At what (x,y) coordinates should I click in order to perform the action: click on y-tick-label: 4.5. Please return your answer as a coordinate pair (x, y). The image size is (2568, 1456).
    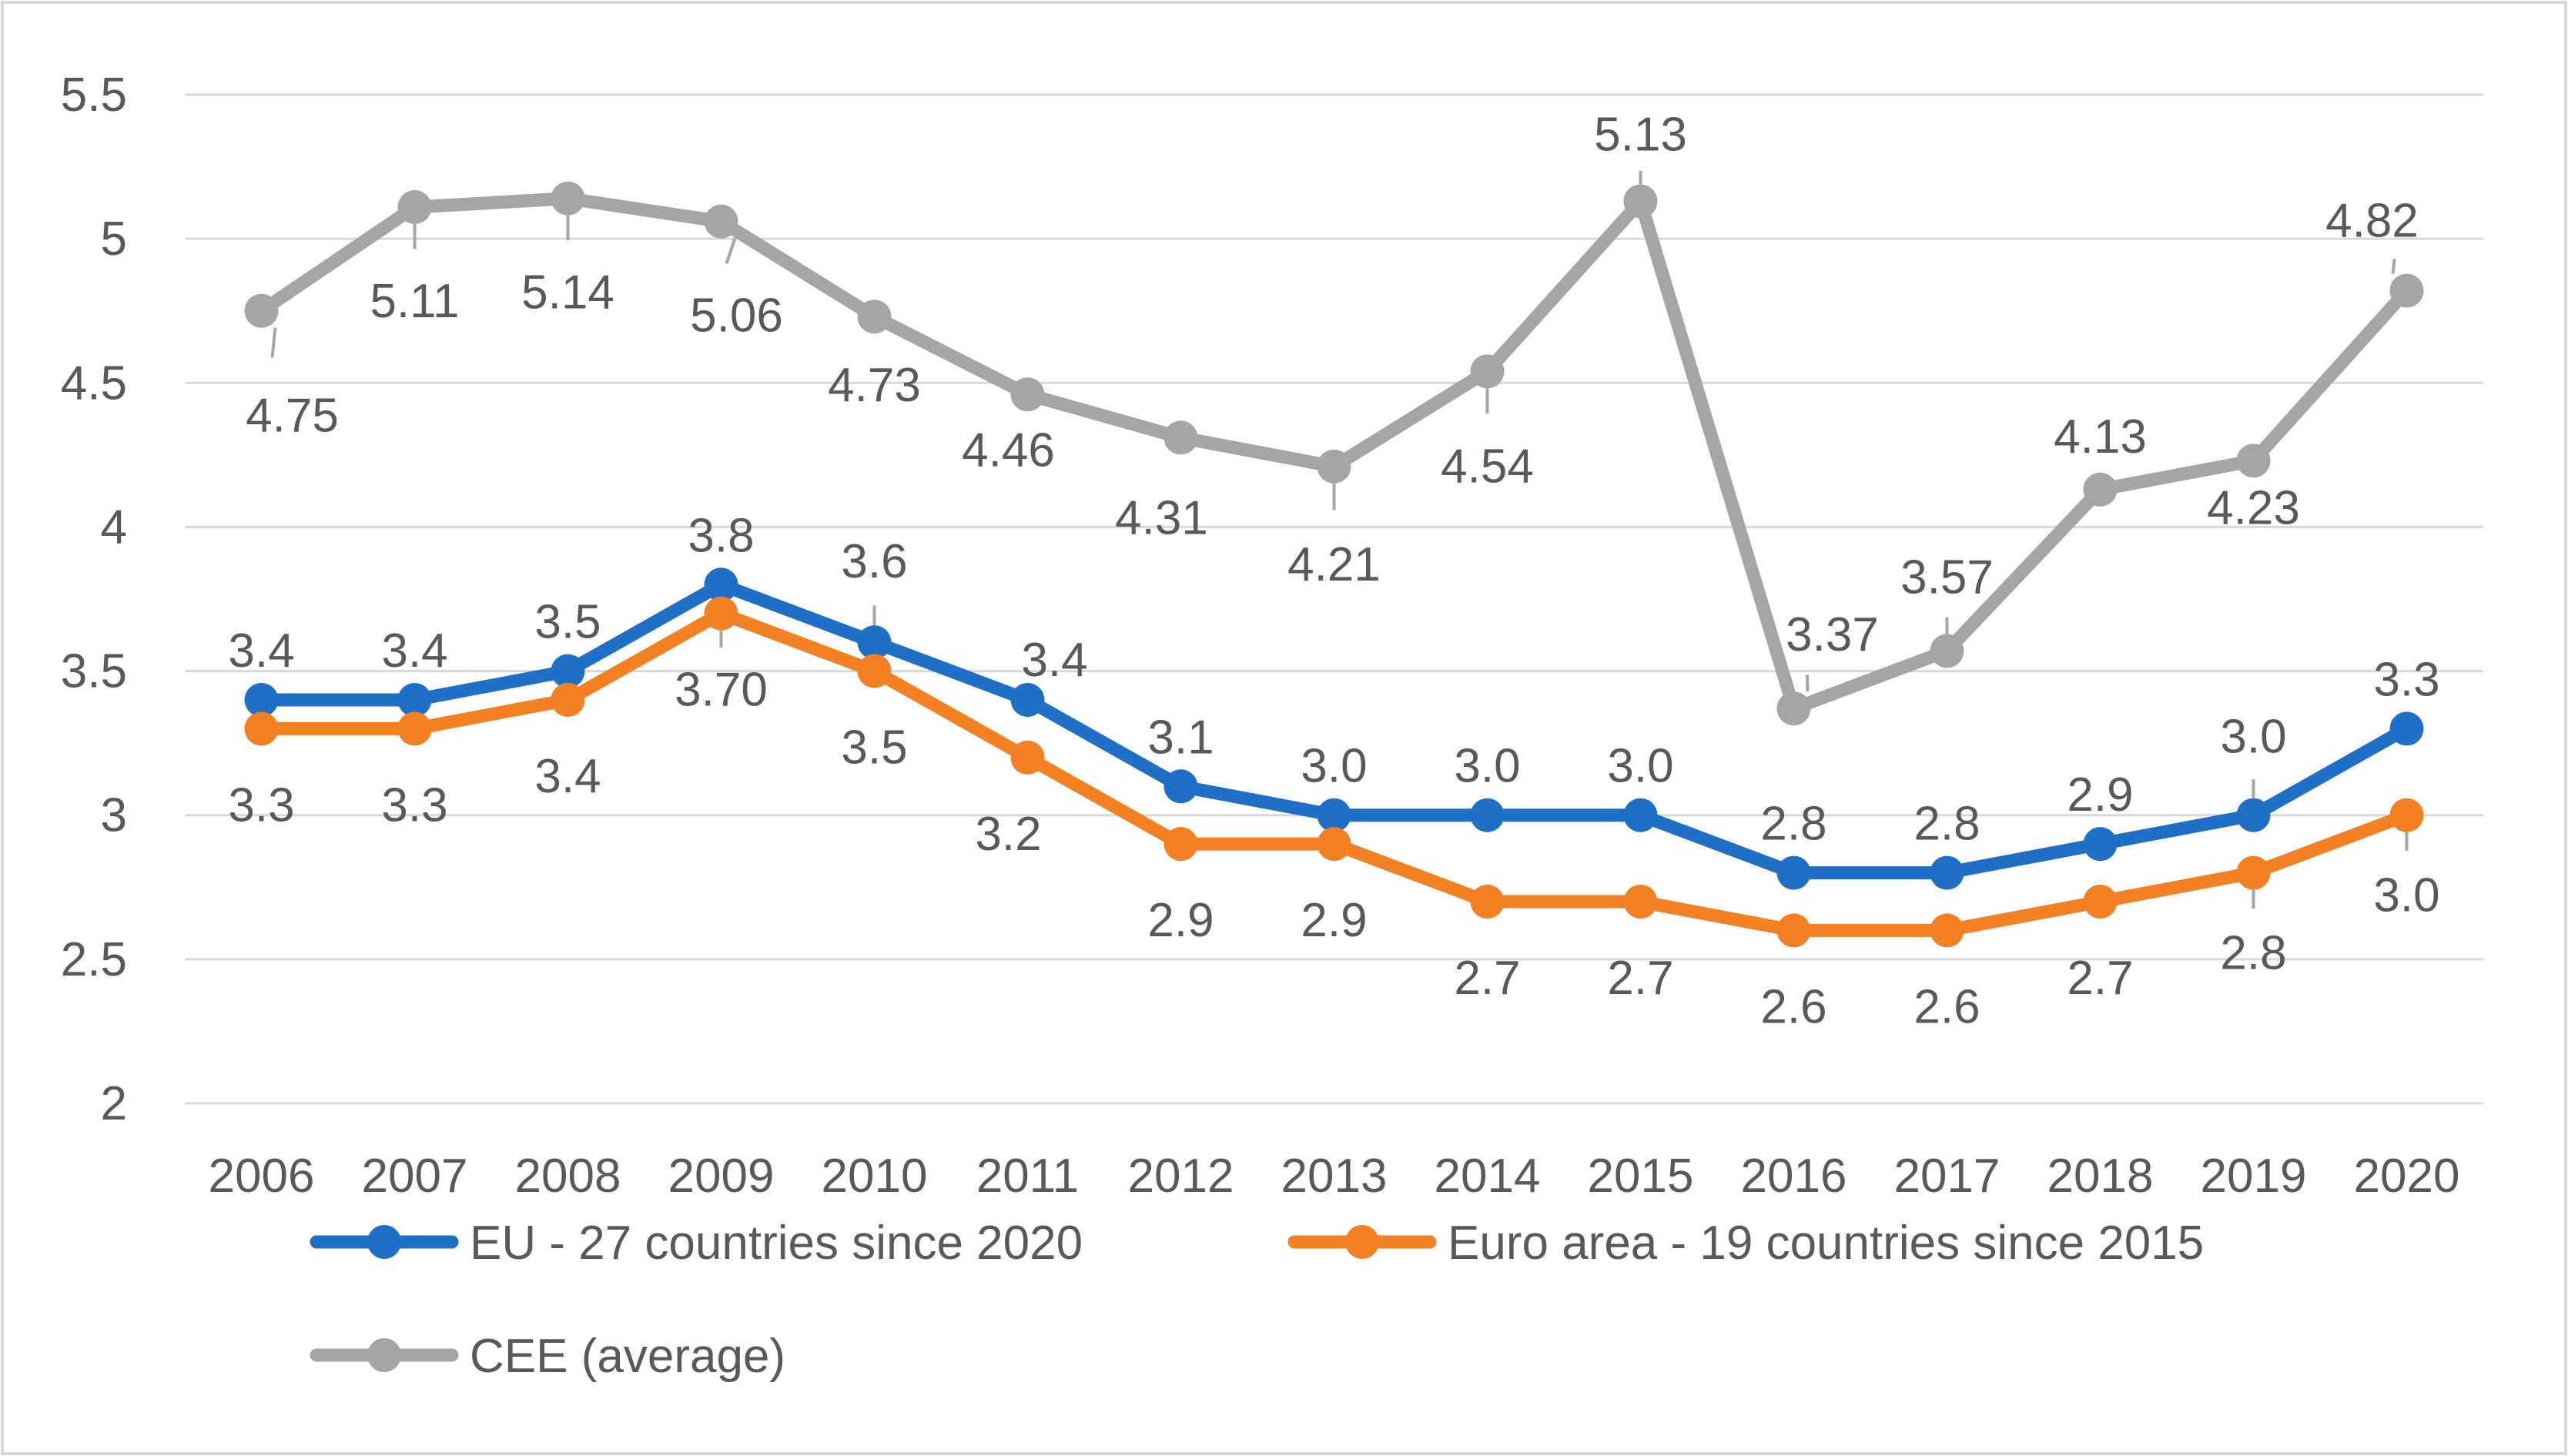
    Looking at the image, I should click on (94, 383).